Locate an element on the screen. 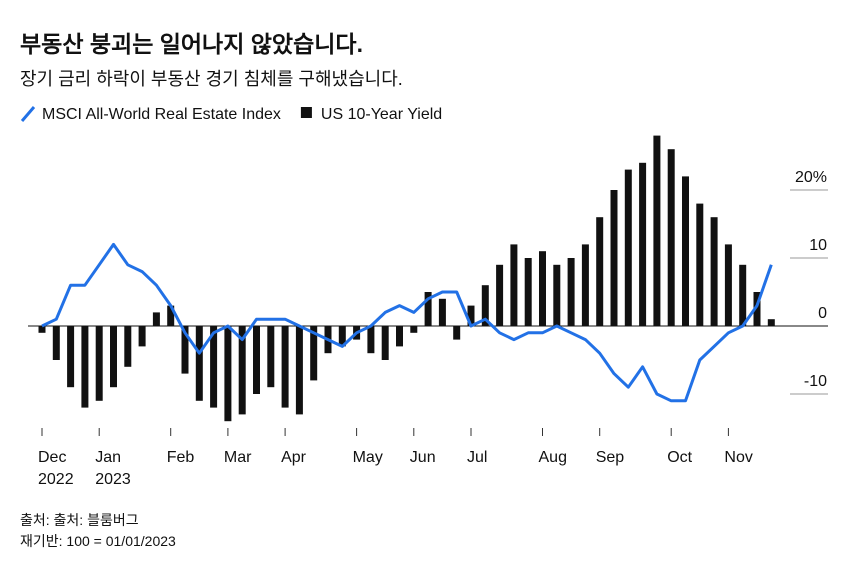  x-tick-label: Apr is located at coordinates (294, 457).